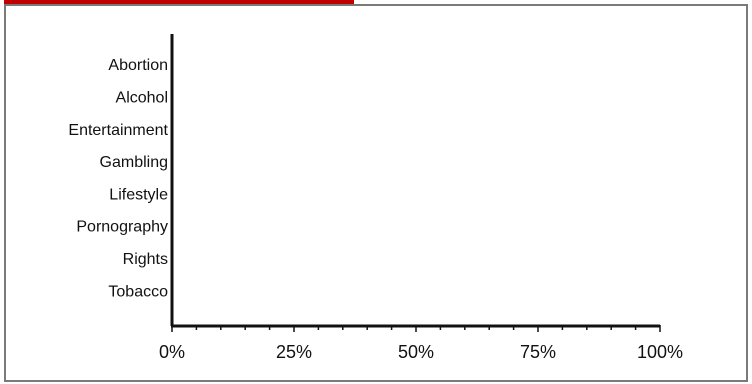 The image size is (752, 384). What do you see at coordinates (138, 194) in the screenshot?
I see `category-label: Lifestyle` at bounding box center [138, 194].